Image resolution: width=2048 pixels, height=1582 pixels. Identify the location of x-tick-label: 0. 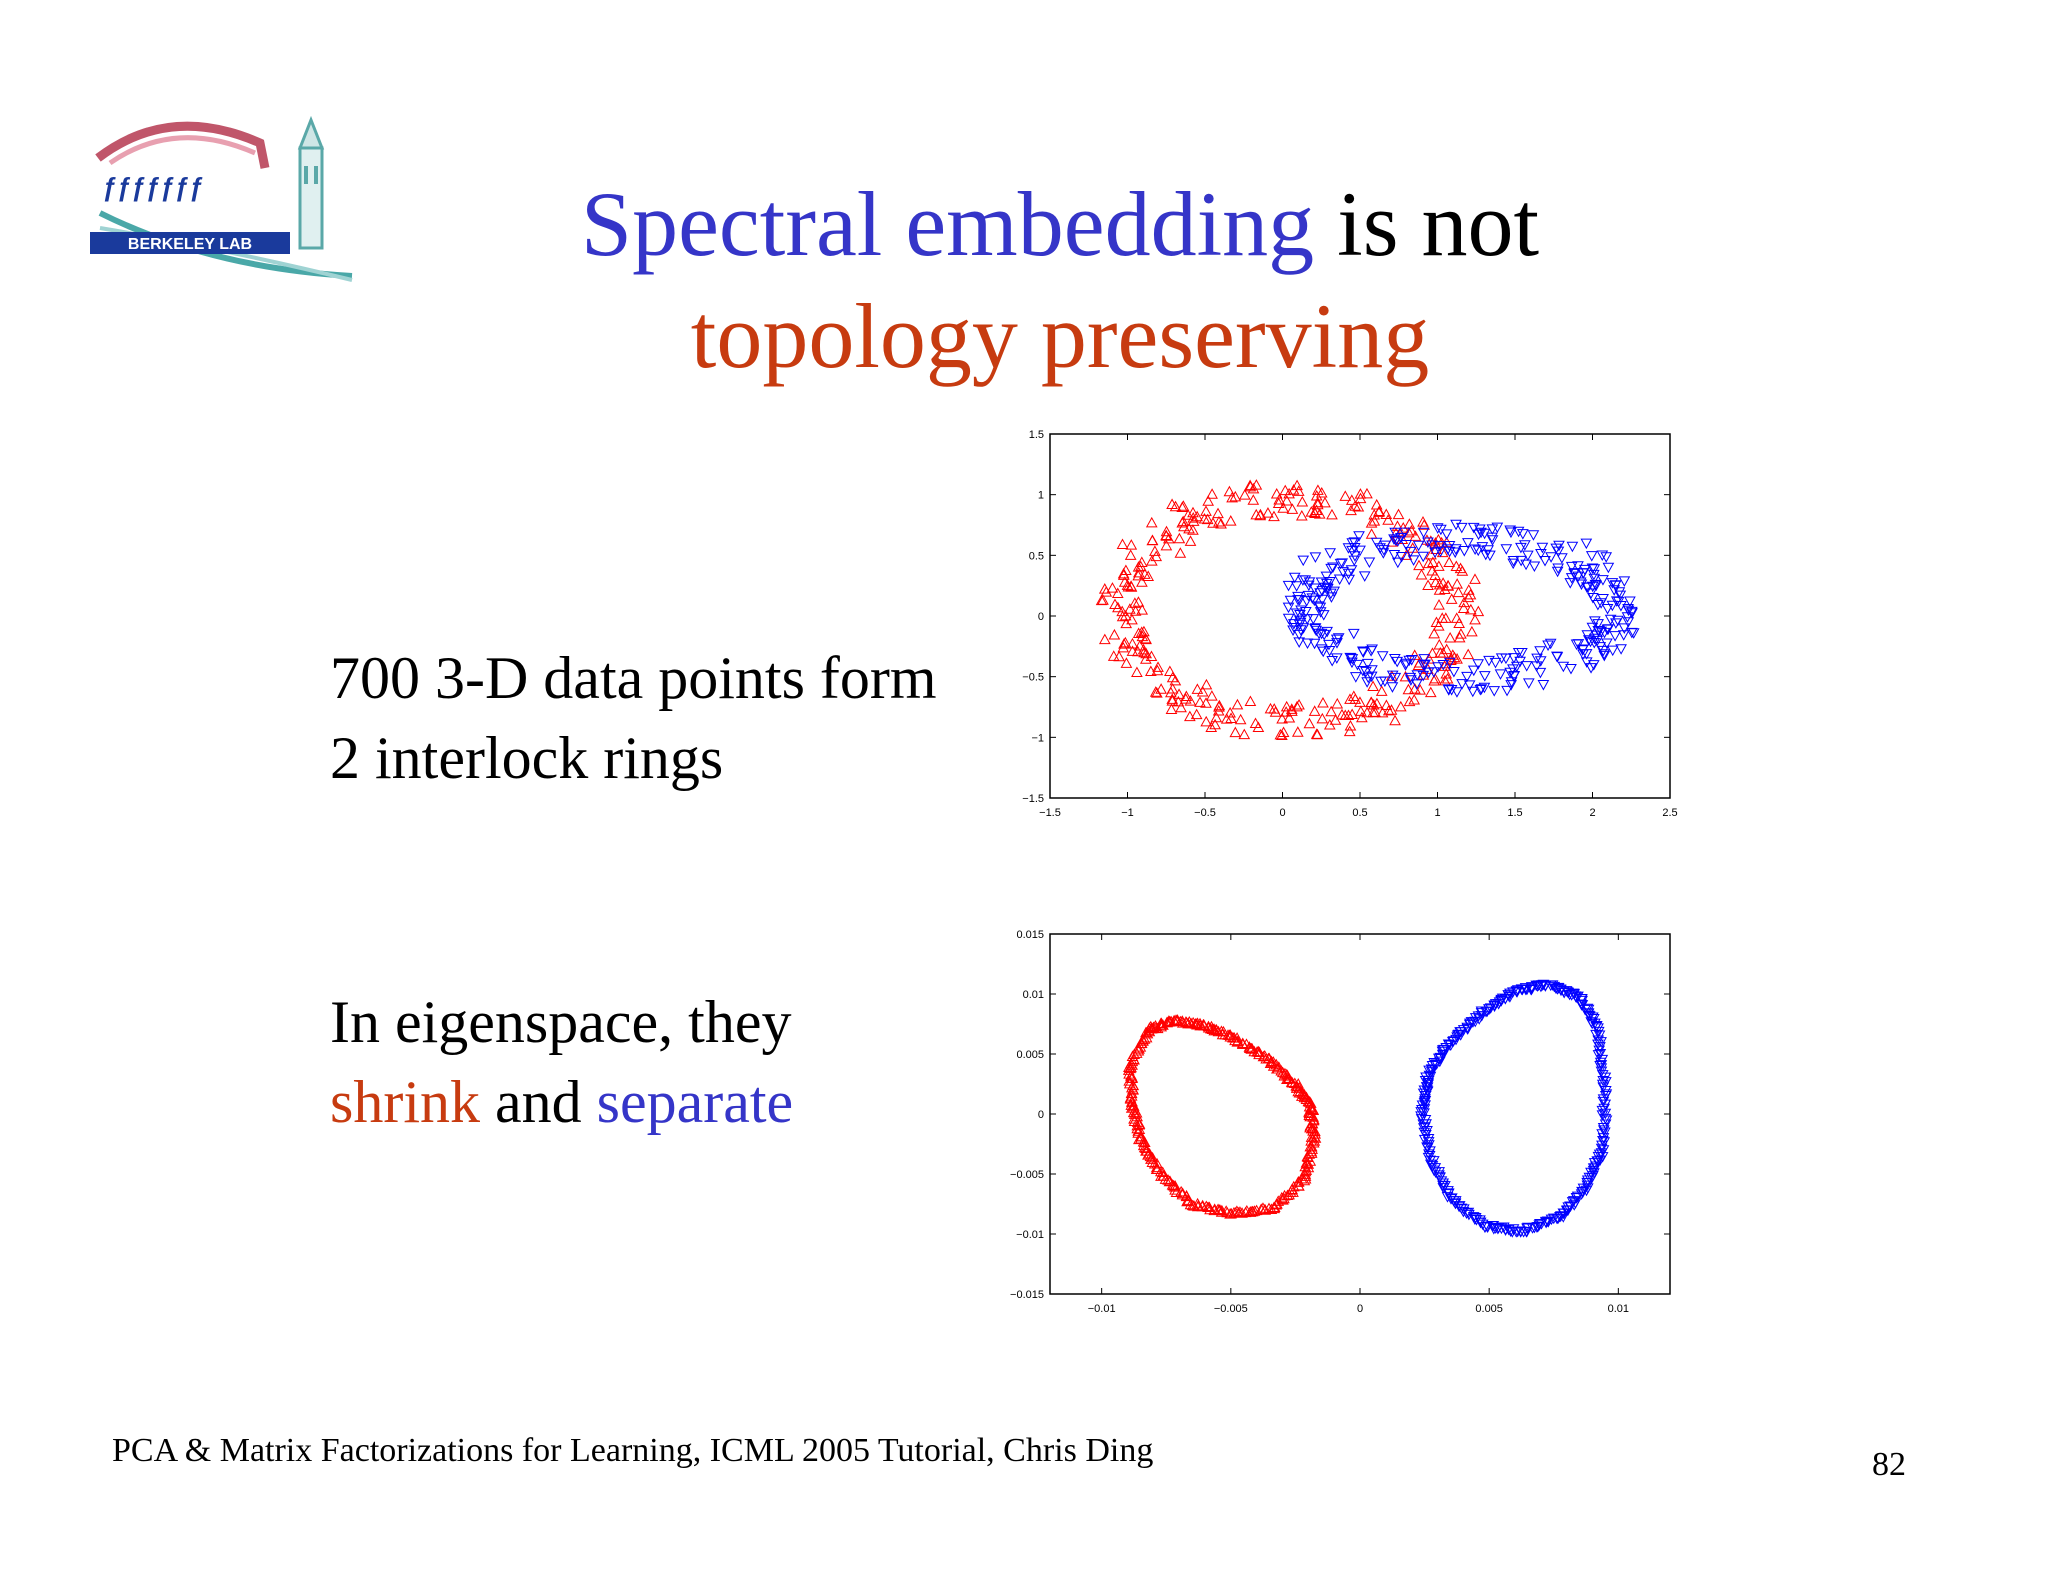
(1360, 1309).